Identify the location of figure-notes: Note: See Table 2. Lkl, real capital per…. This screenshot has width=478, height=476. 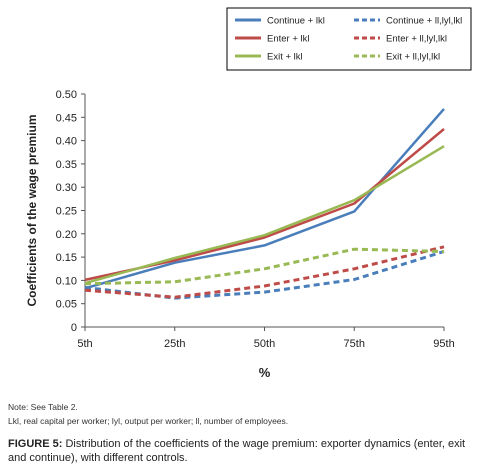
(240, 414).